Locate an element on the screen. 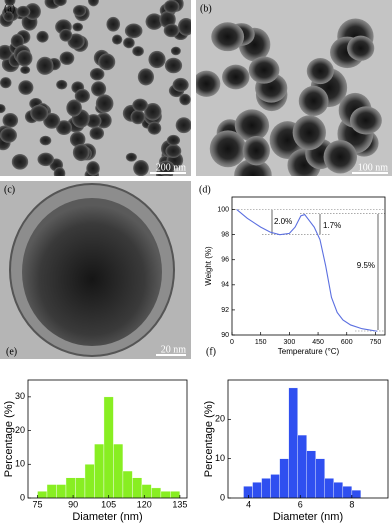 The width and height of the screenshot is (392, 526). scale-bar-label: 20 nm is located at coordinates (174, 349).